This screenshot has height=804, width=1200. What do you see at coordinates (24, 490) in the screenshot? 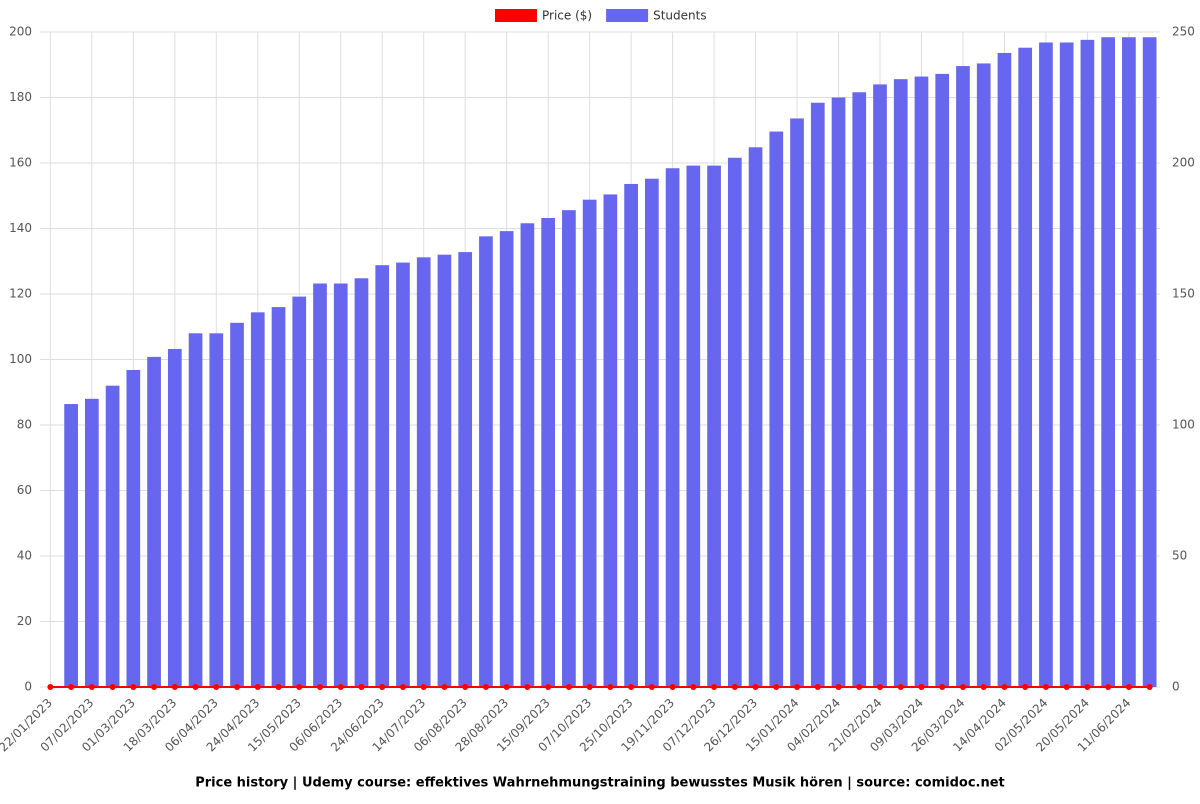
I see `y-tick-label: 60` at bounding box center [24, 490].